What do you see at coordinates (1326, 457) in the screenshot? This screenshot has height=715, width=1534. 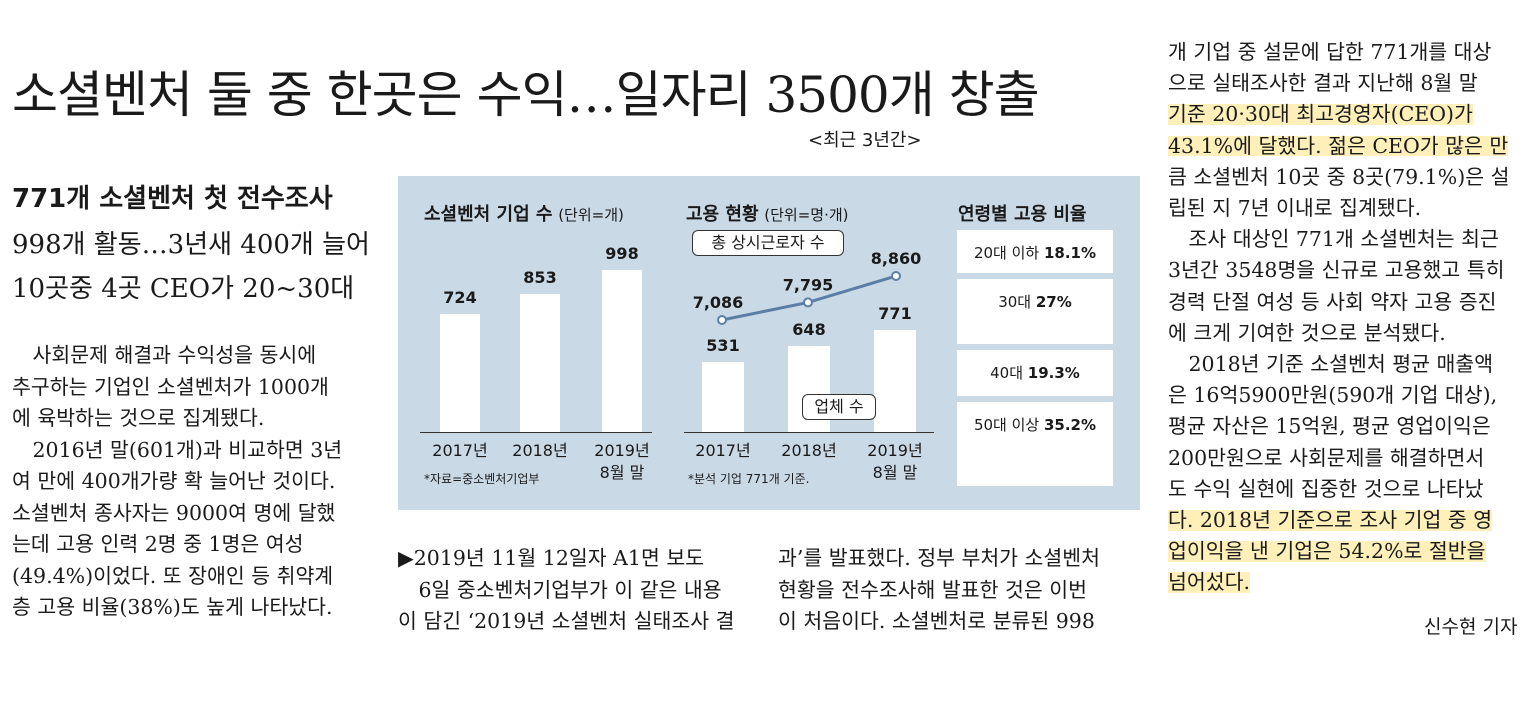 I see `right-column-line: 200만원으로 사회문제를 해결하면서` at bounding box center [1326, 457].